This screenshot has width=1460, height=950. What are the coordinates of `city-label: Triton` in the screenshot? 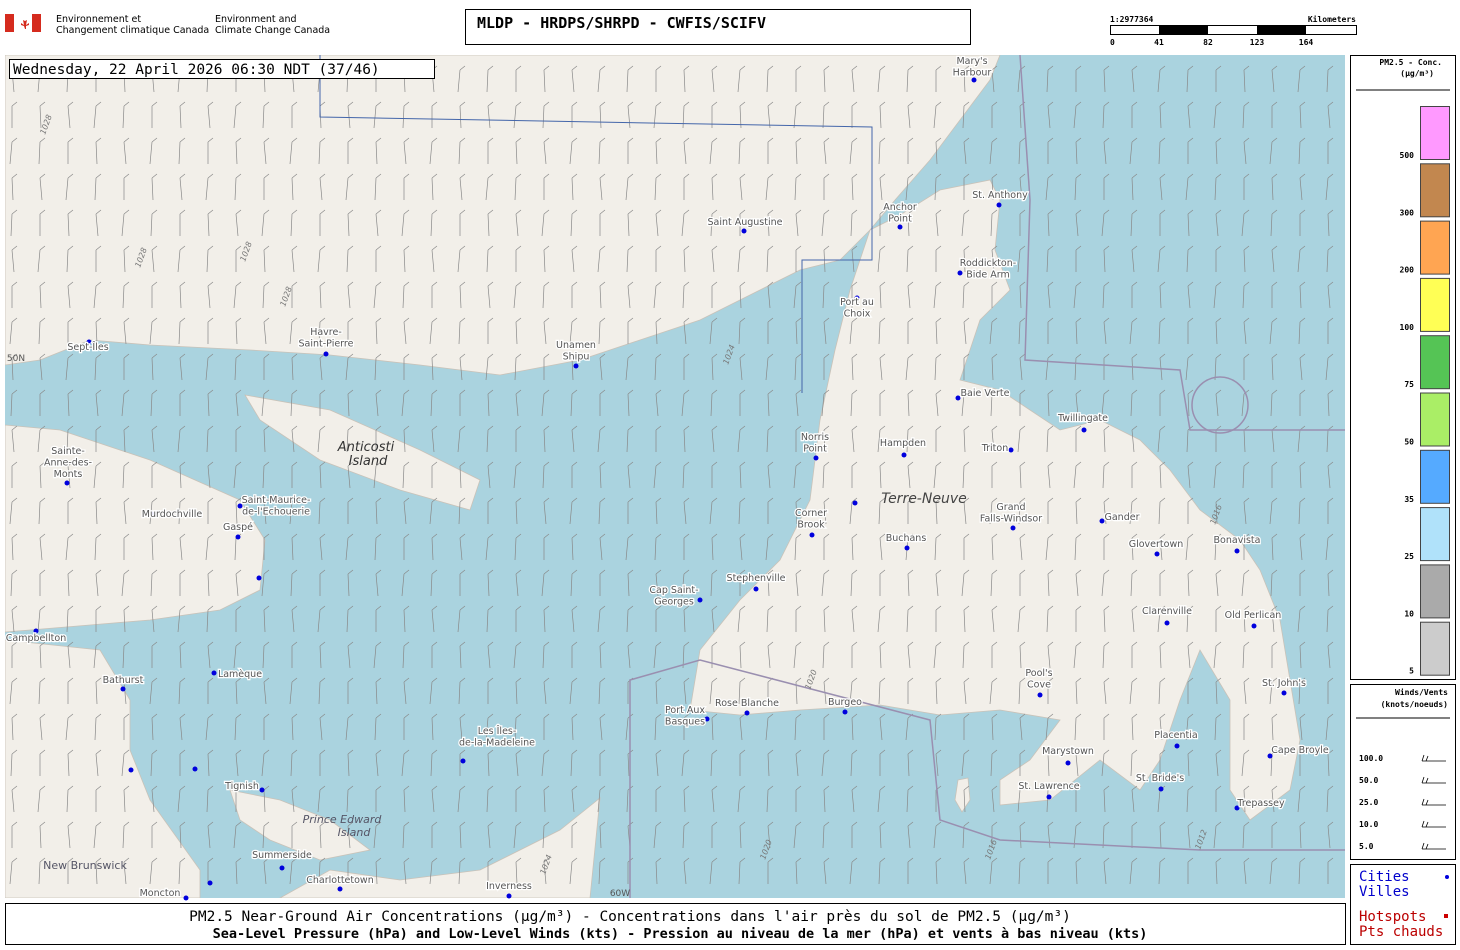 It's located at (995, 448).